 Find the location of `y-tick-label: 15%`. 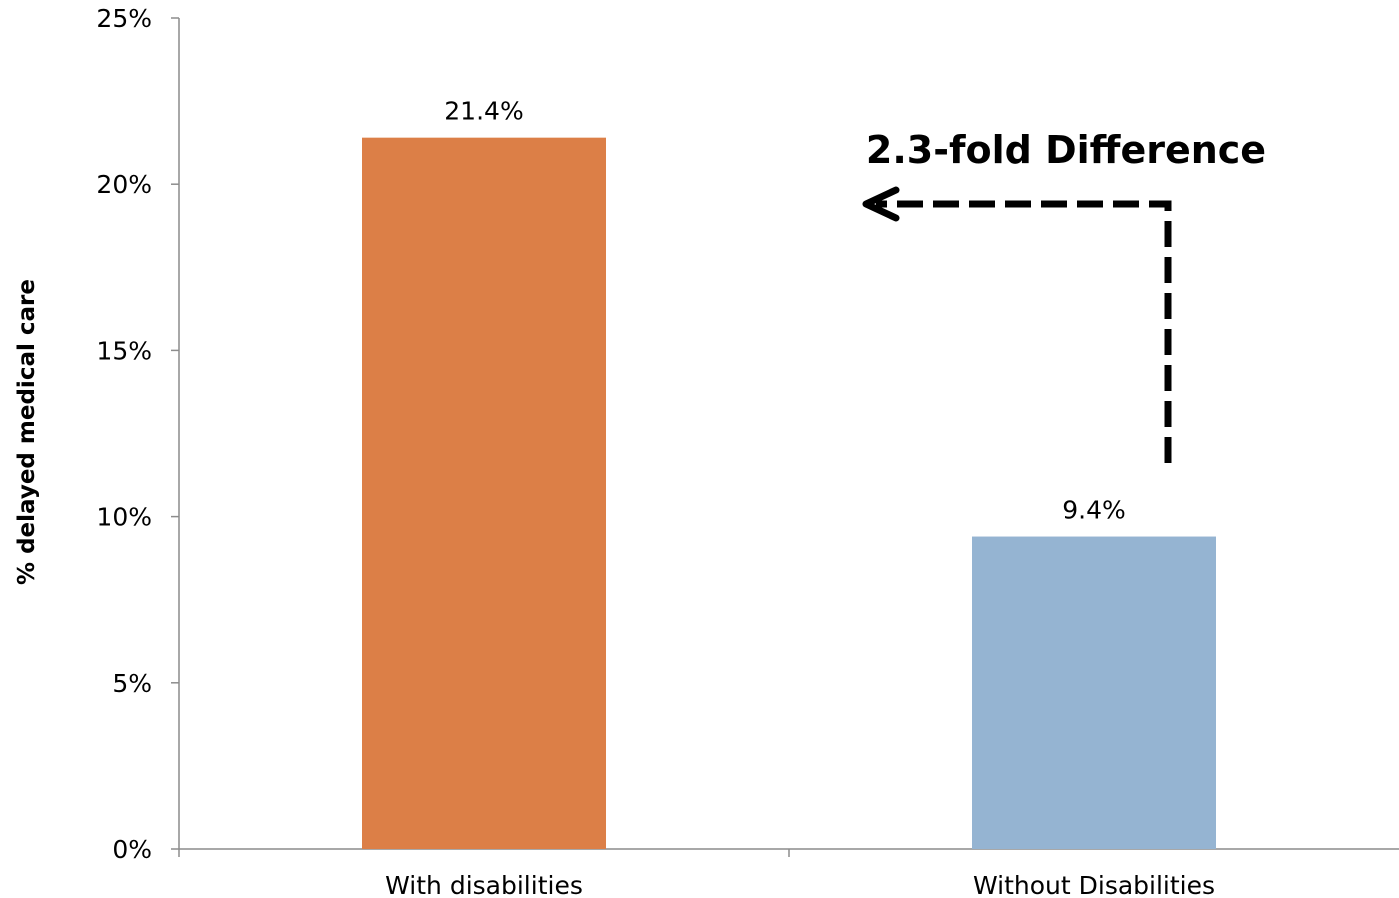

y-tick-label: 15% is located at coordinates (124, 350).